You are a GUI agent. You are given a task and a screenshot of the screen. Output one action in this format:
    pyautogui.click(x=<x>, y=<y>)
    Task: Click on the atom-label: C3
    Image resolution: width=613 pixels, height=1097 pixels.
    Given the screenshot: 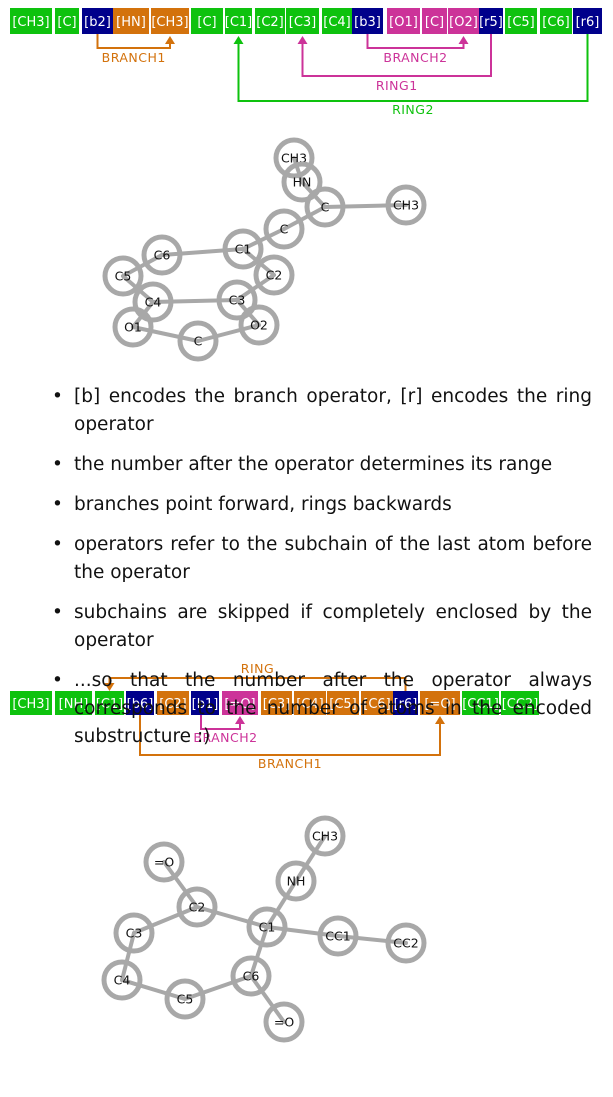 What is the action you would take?
    pyautogui.click(x=134, y=933)
    